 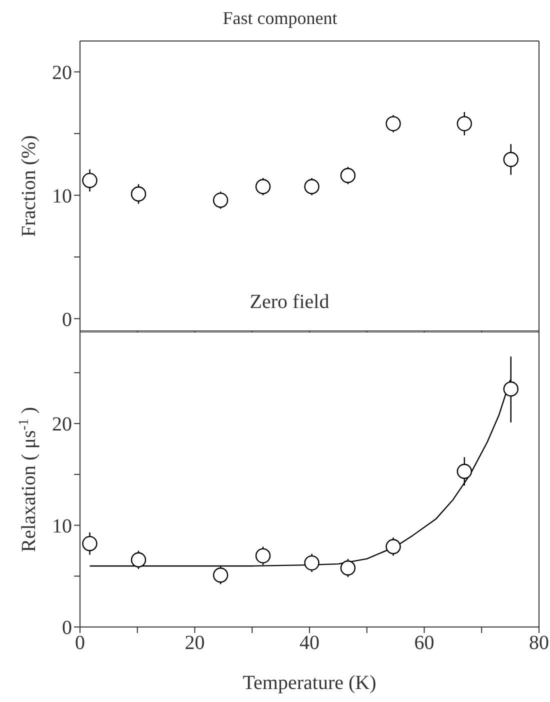 I want to click on y-axis-title: Fraction (%), so click(x=29, y=186).